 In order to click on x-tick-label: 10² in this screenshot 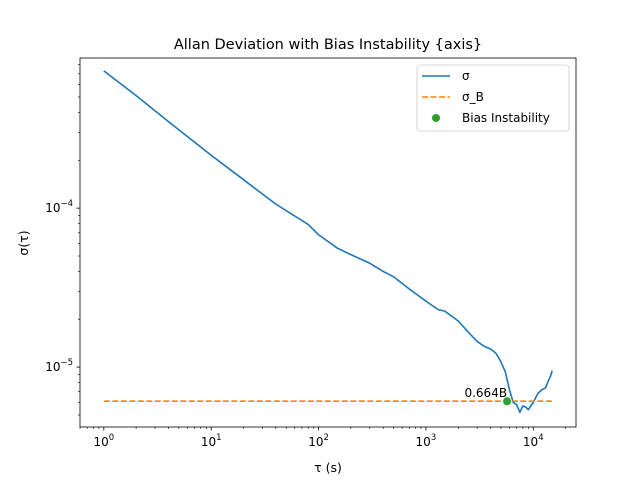, I will do `click(318, 441)`.